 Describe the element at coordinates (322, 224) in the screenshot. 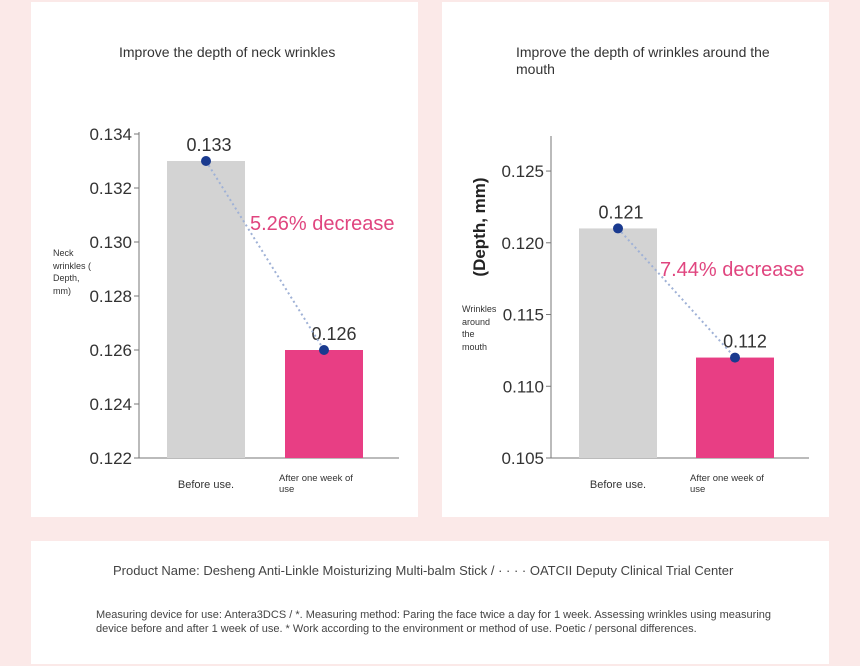

I see `decrease-annotation: 5.26% decrease` at that location.